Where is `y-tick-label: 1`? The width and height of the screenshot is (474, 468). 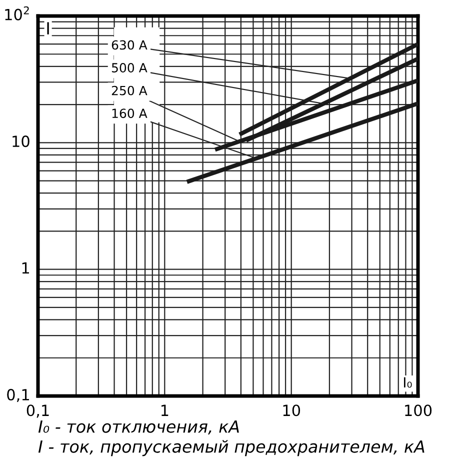 y-tick-label: 1 is located at coordinates (25, 268).